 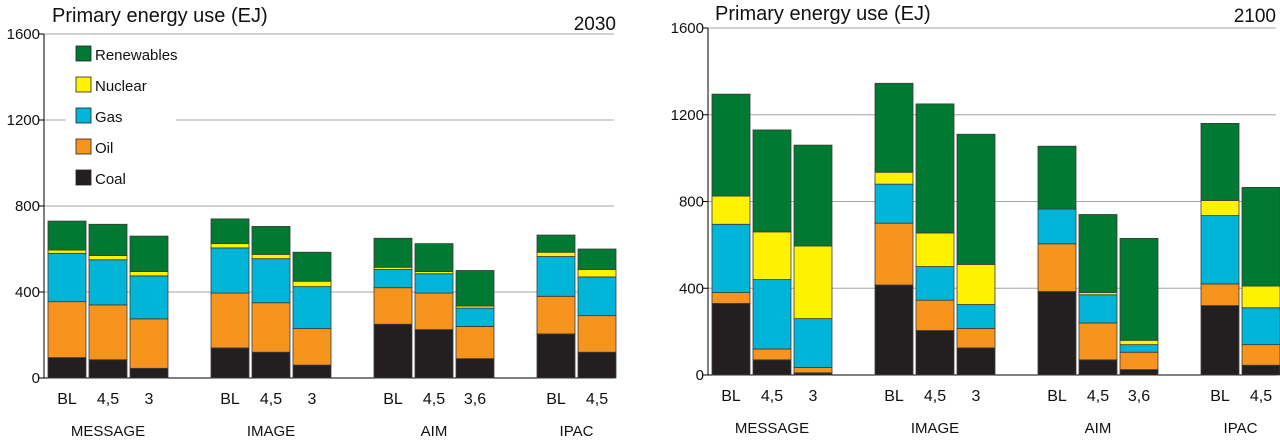 I want to click on y-tick-label: 400, so click(x=27, y=292).